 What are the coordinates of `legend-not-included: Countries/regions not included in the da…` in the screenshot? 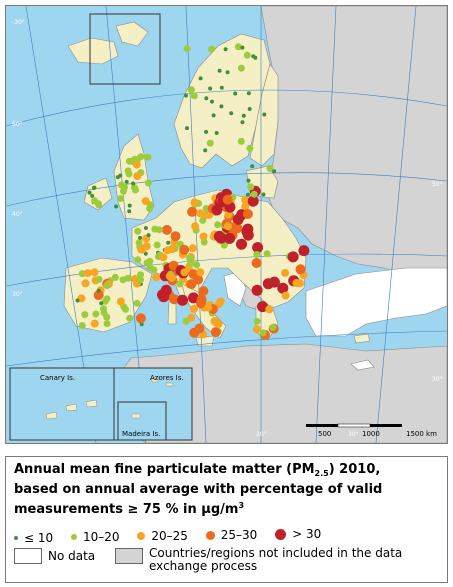 It's located at (258, 560).